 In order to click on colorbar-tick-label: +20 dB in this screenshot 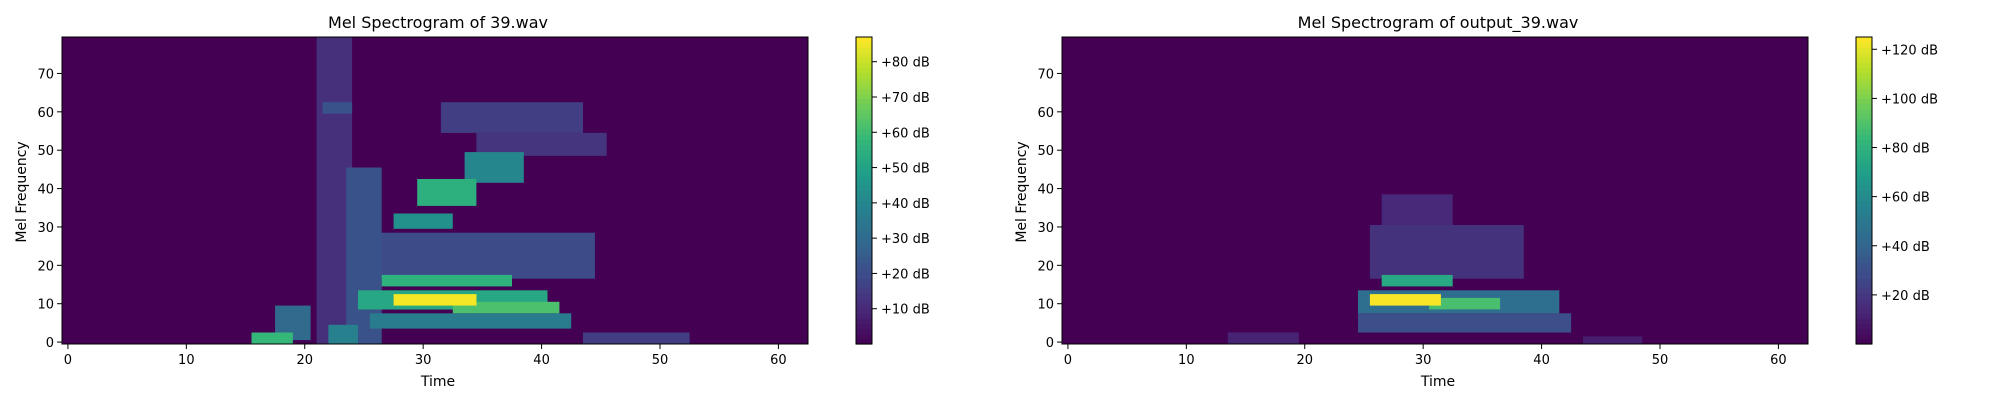, I will do `click(1905, 296)`.